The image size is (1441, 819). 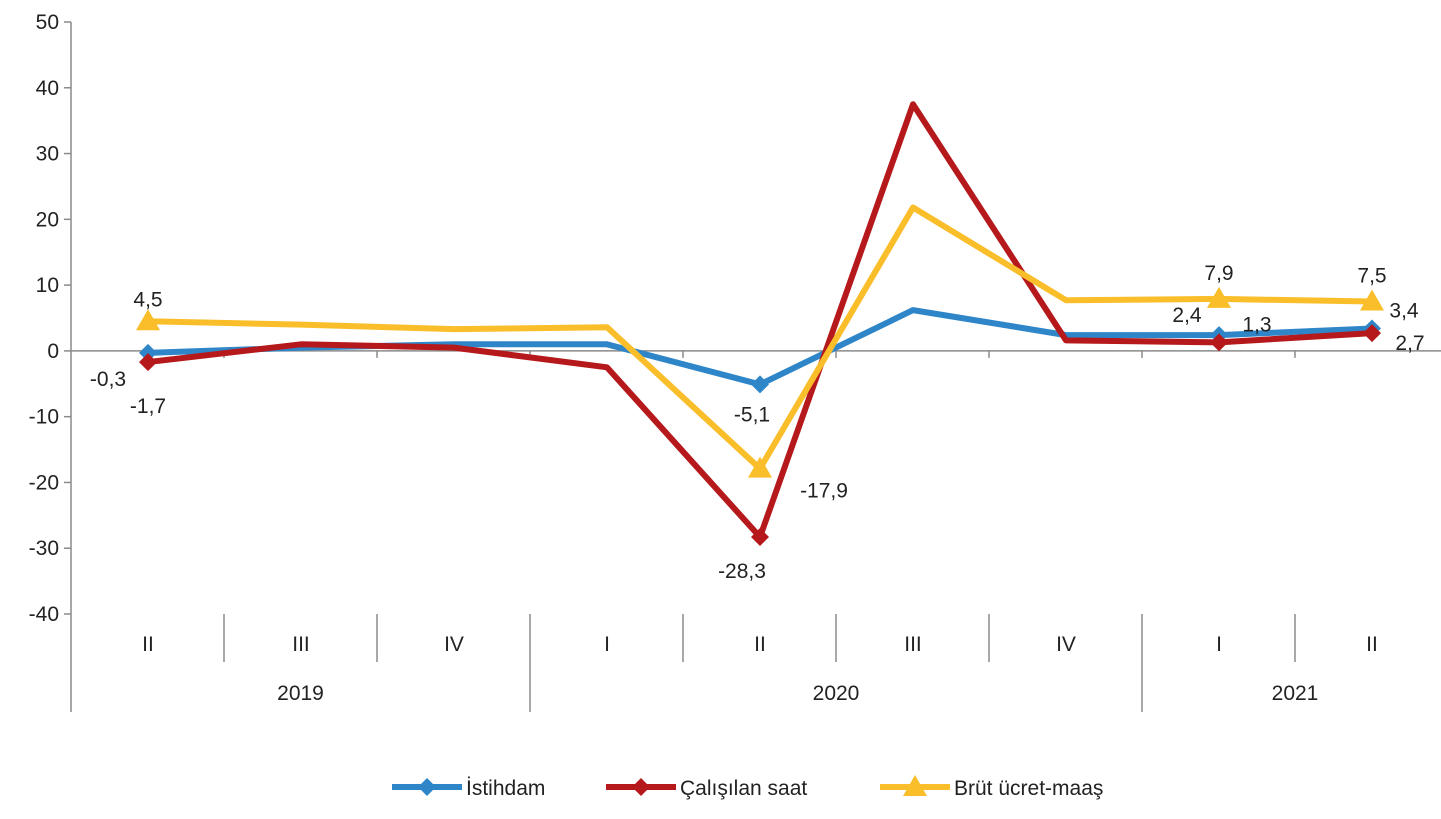 What do you see at coordinates (44, 482) in the screenshot?
I see `y-tick-label: -20` at bounding box center [44, 482].